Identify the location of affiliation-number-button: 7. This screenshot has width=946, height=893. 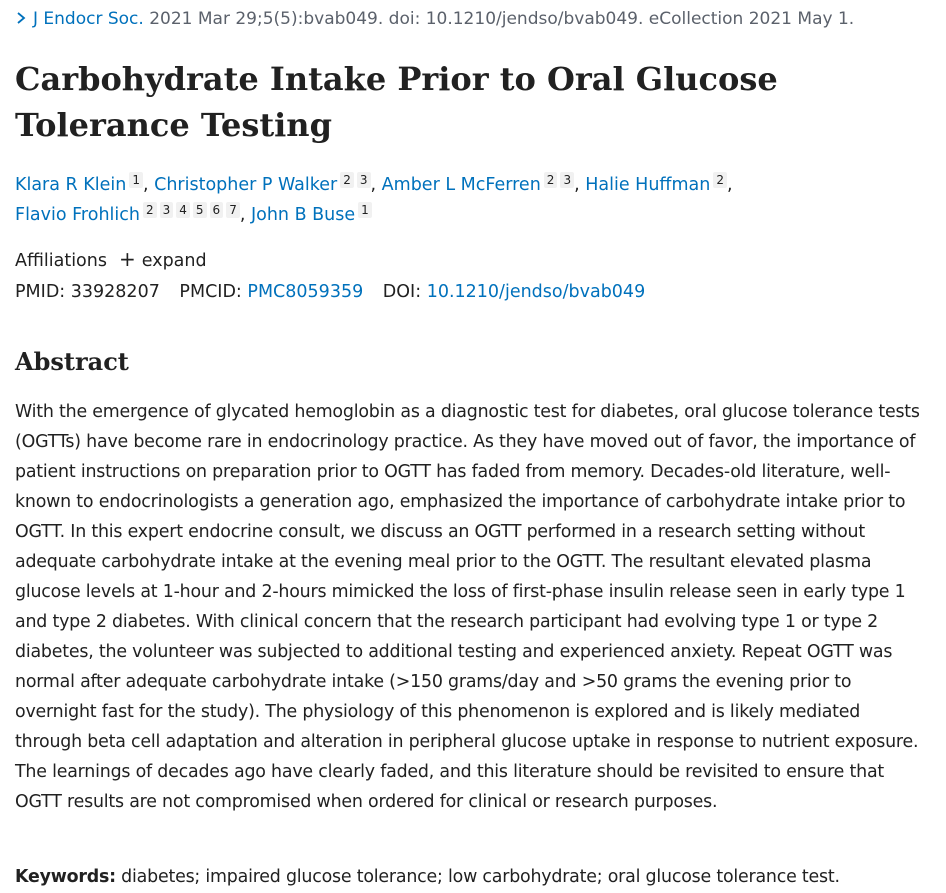
(233, 210).